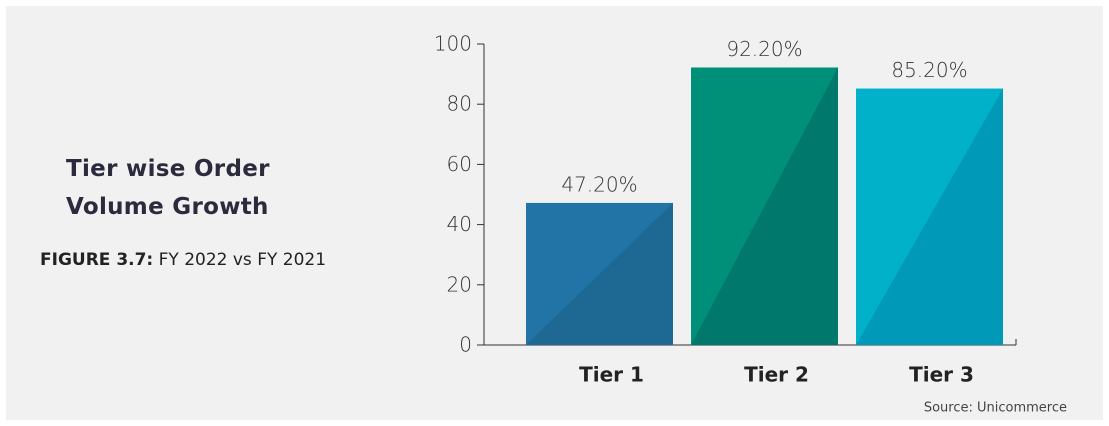 The image size is (1109, 426). What do you see at coordinates (599, 184) in the screenshot?
I see `value-label: 47.20%` at bounding box center [599, 184].